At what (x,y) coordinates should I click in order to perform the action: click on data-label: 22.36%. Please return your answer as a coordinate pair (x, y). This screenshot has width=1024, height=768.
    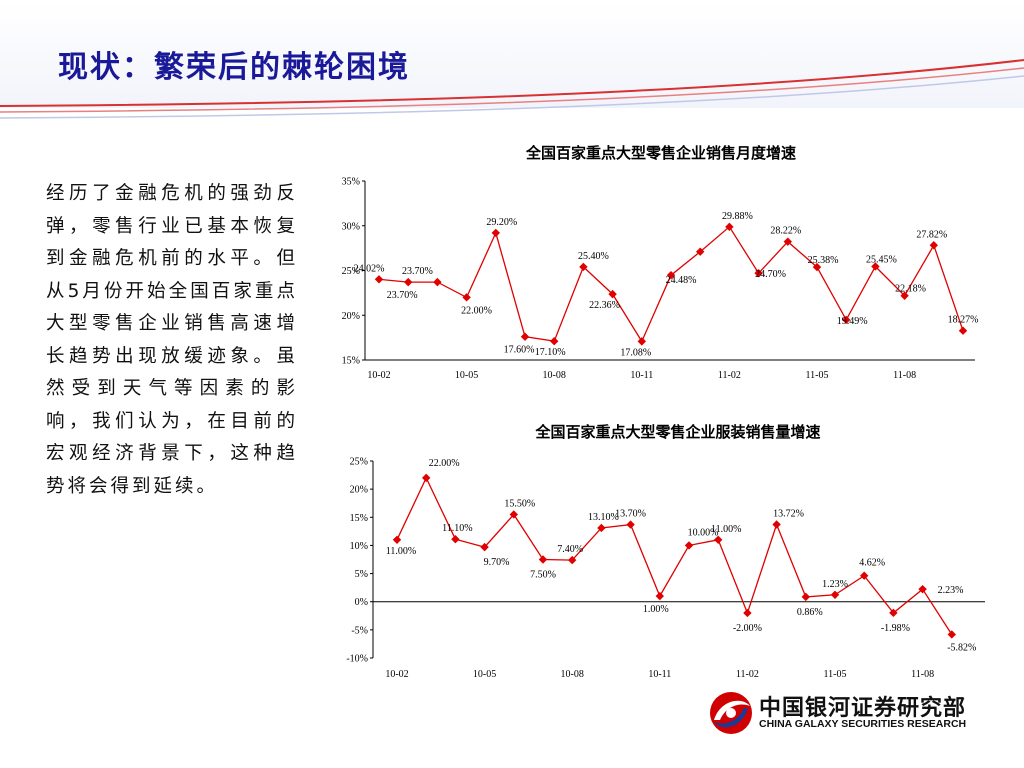
    Looking at the image, I should click on (604, 305).